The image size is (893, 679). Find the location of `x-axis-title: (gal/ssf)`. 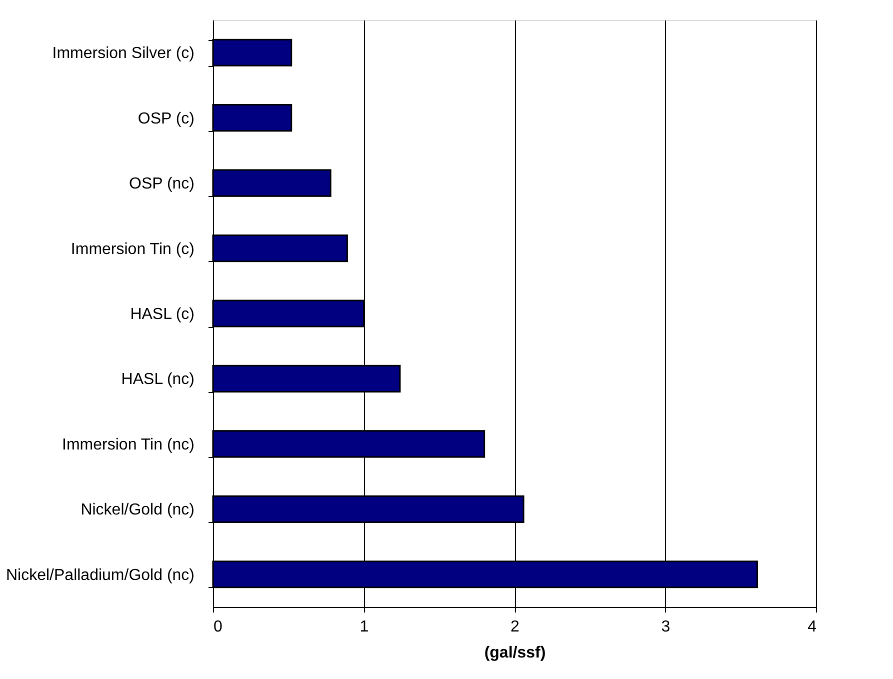

x-axis-title: (gal/ssf) is located at coordinates (515, 653).